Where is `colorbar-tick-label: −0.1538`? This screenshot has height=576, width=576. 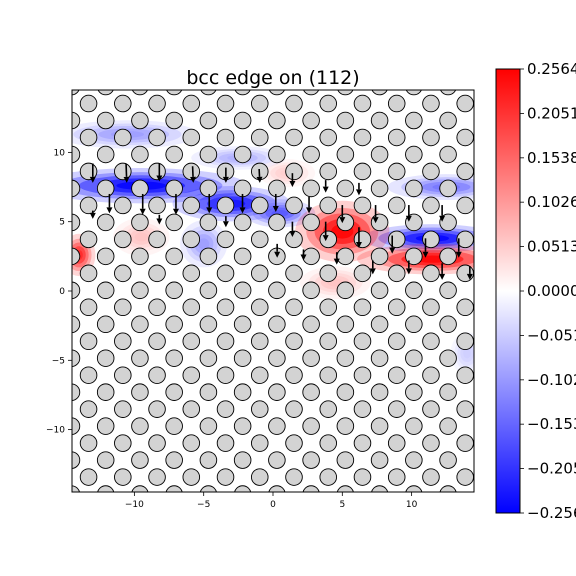 colorbar-tick-label: −0.1538 is located at coordinates (551, 424).